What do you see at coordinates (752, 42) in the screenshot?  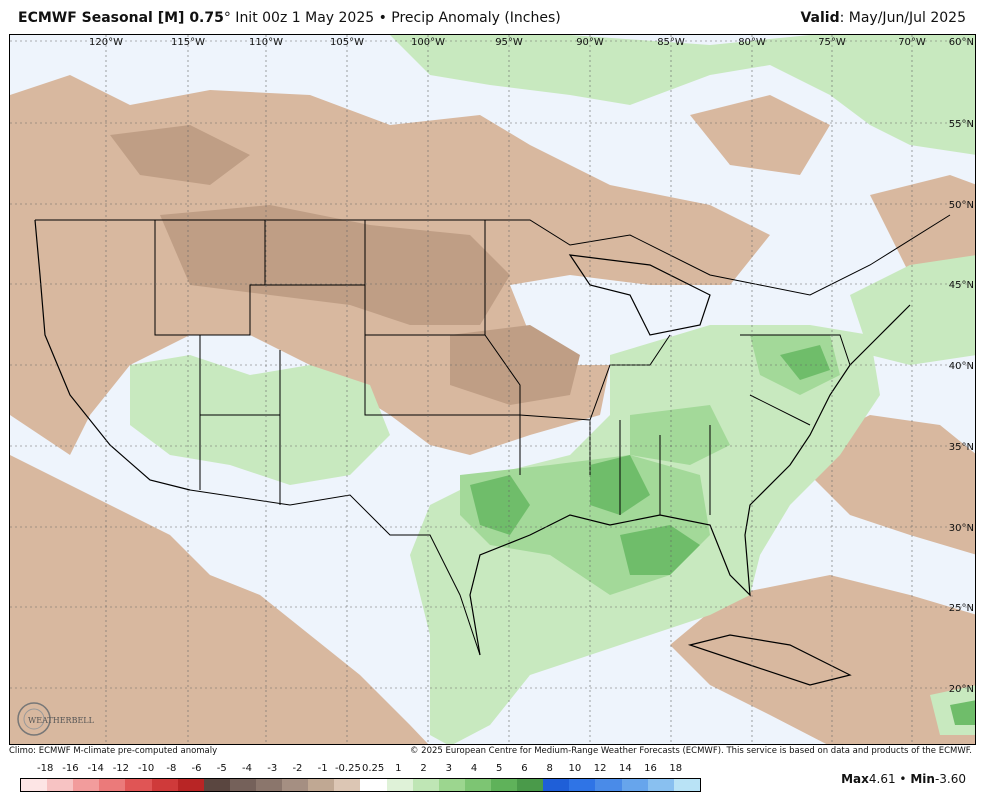 I see `lon-label: 80°W` at bounding box center [752, 42].